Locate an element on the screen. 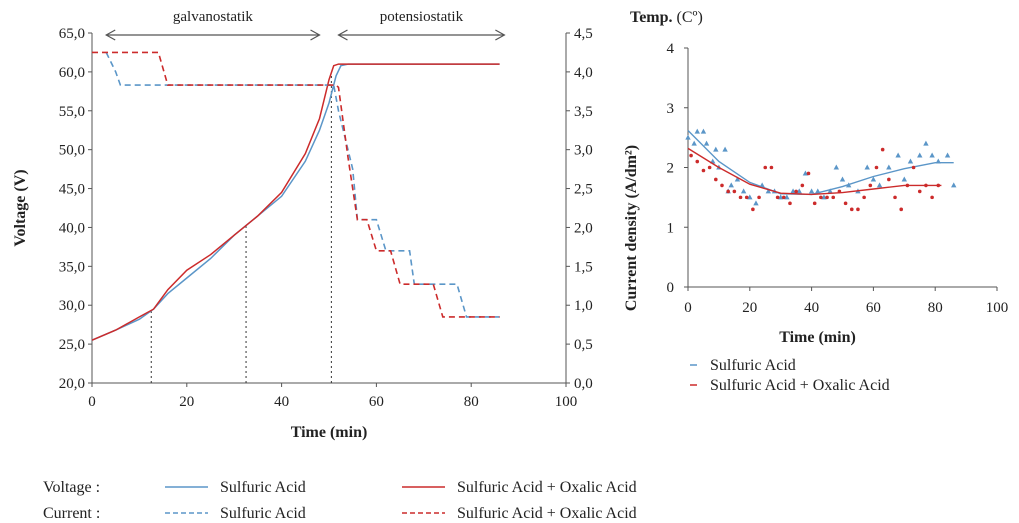 Image resolution: width=1019 pixels, height=523 pixels. x-tick-label: 80 is located at coordinates (471, 402).